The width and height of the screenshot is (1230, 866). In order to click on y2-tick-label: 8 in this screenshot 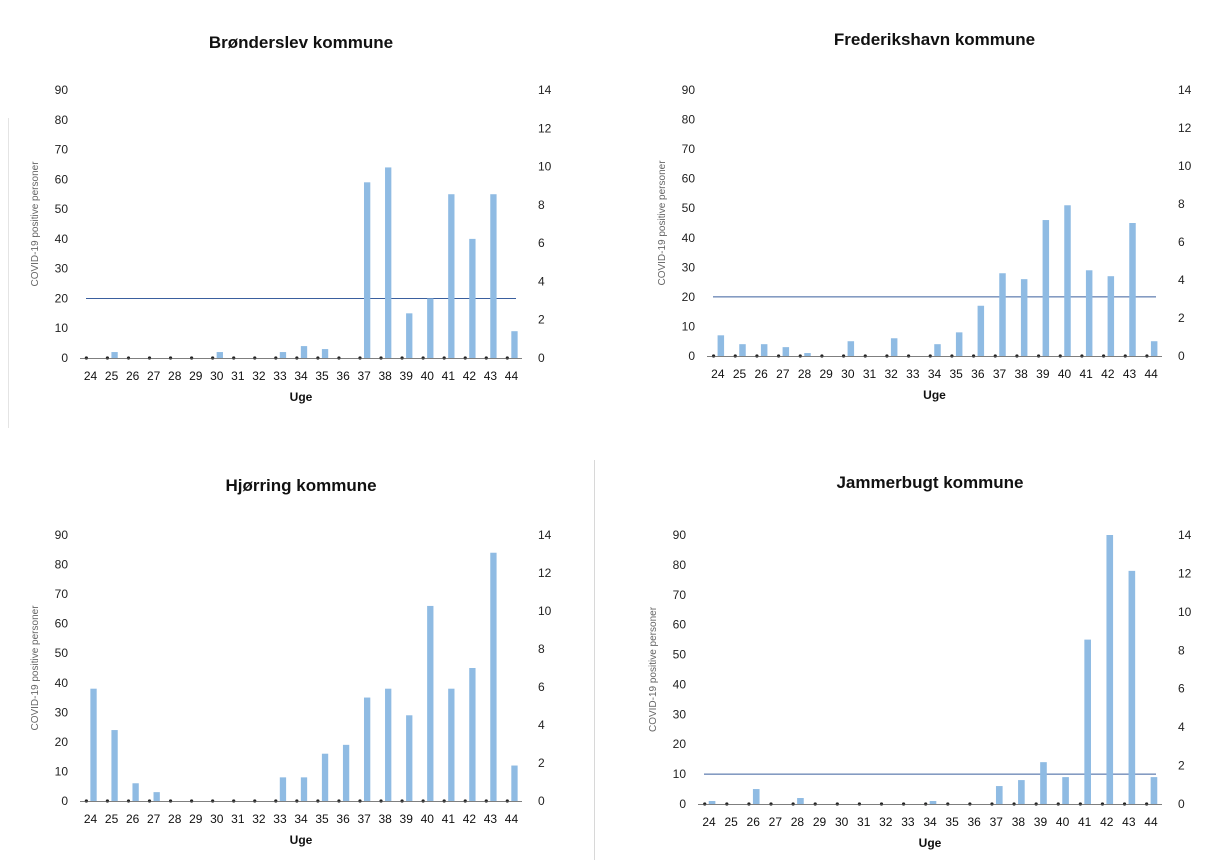, I will do `click(541, 205)`.